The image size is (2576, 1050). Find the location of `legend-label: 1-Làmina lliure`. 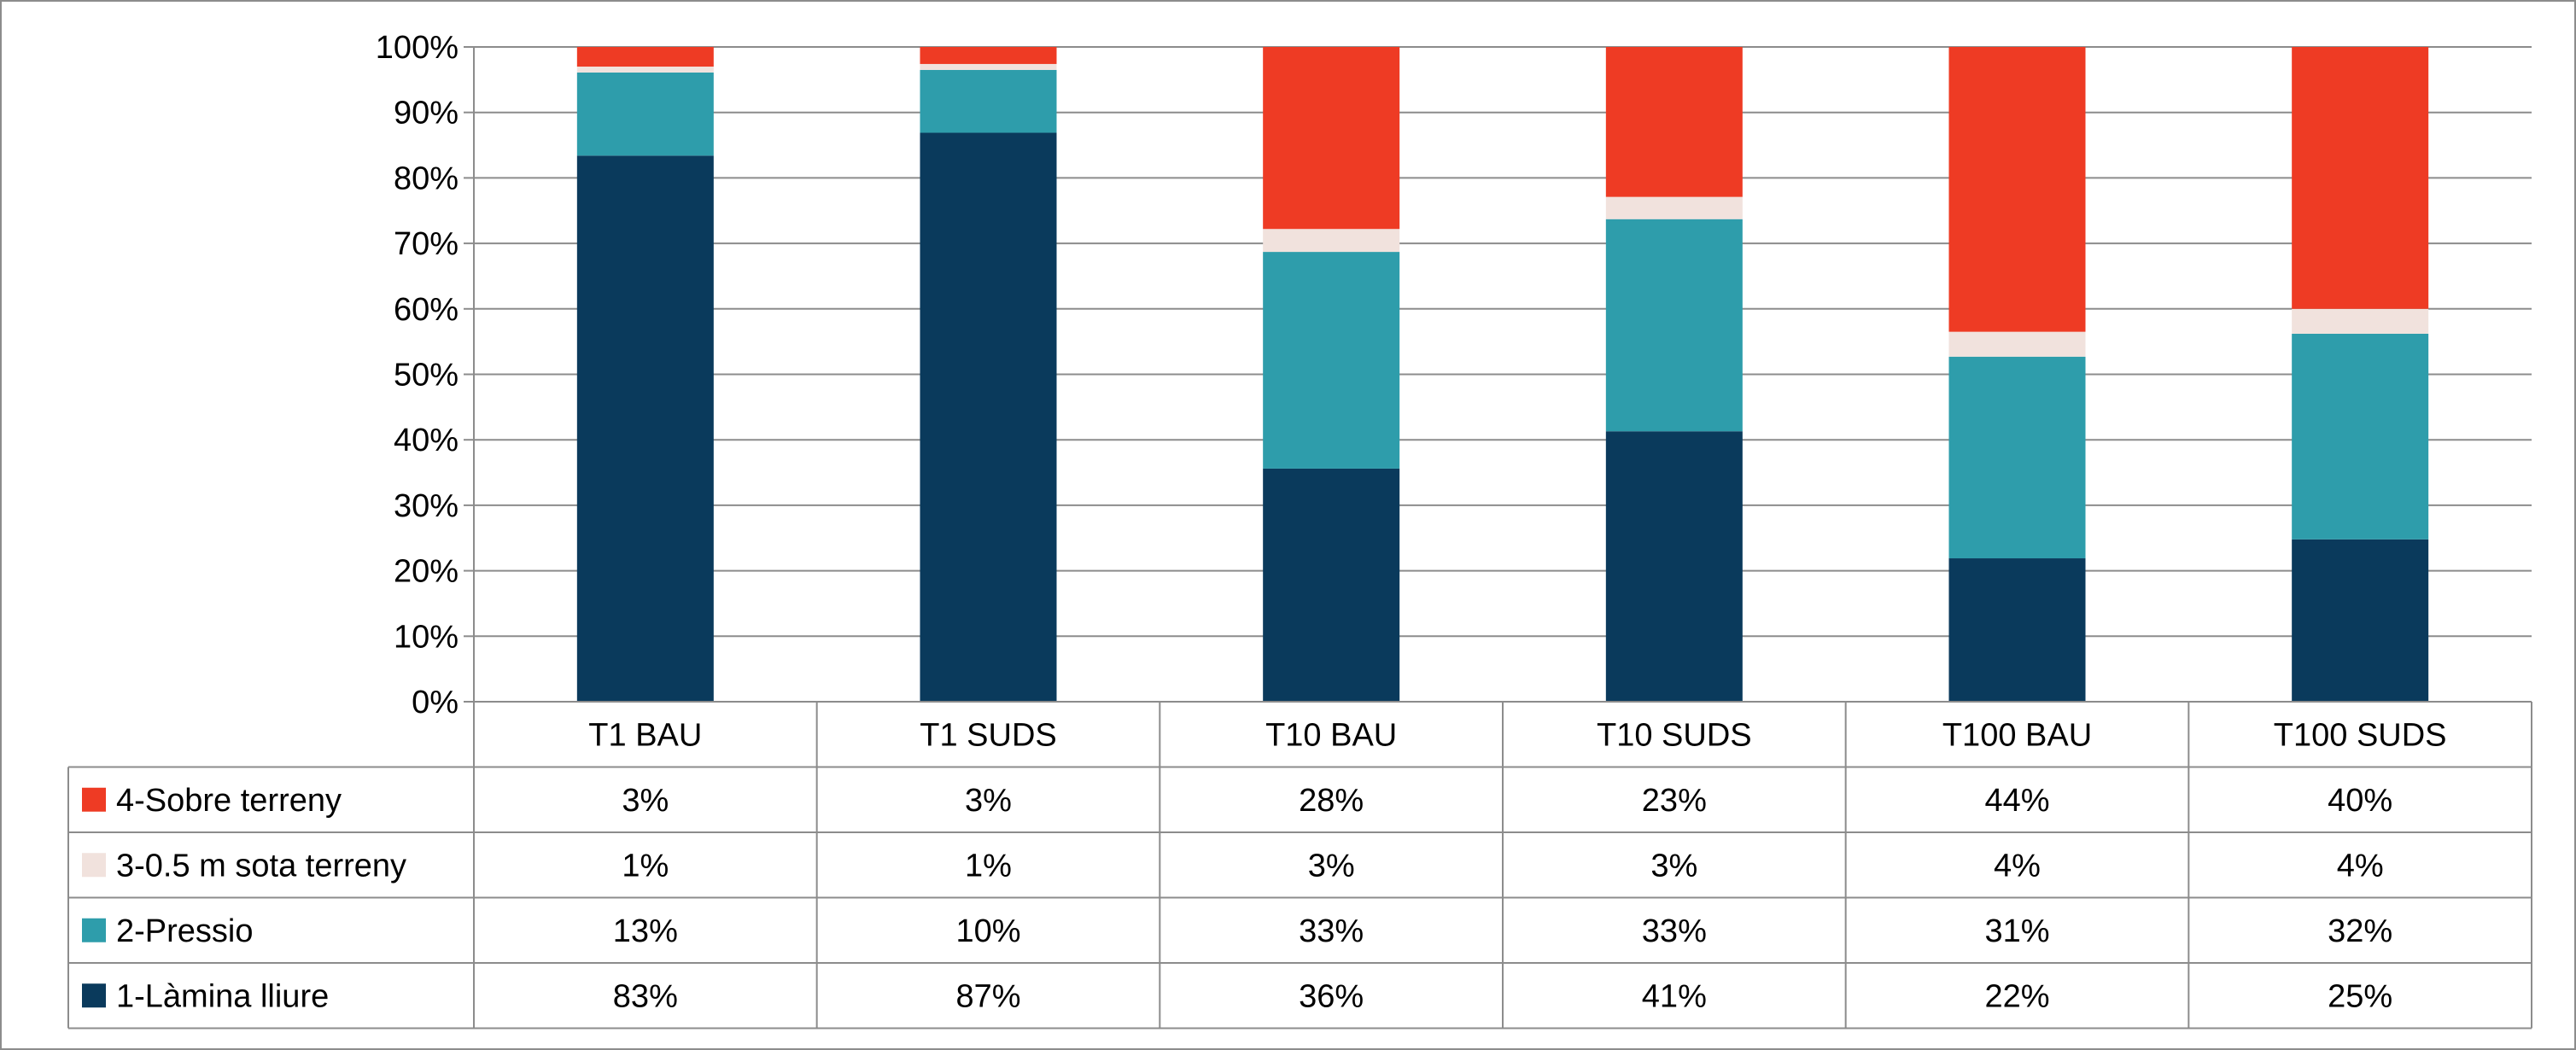

legend-label: 1-Làmina lliure is located at coordinates (223, 996).